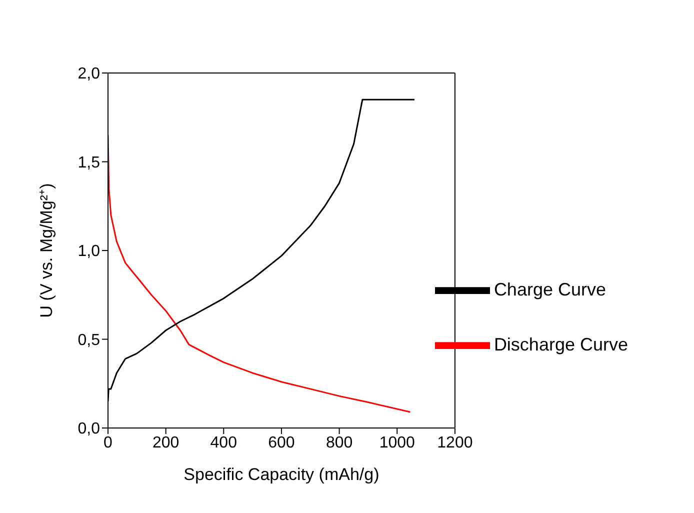  I want to click on y-tick-label: 0,0, so click(89, 429).